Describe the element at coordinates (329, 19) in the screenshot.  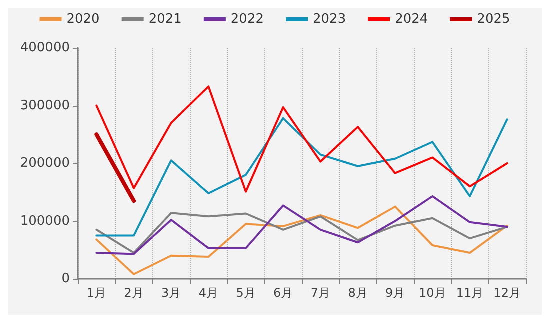
I see `legend-label: 2023` at that location.